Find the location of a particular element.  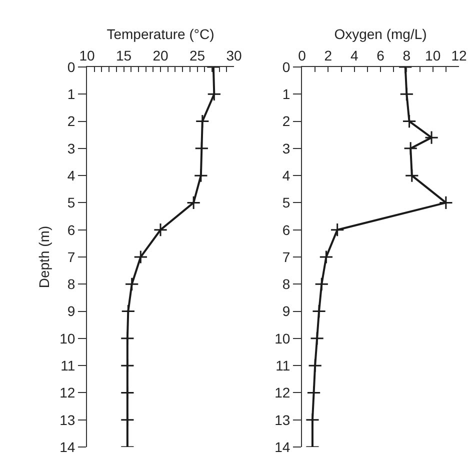

x-tick-label: 4 is located at coordinates (354, 55).